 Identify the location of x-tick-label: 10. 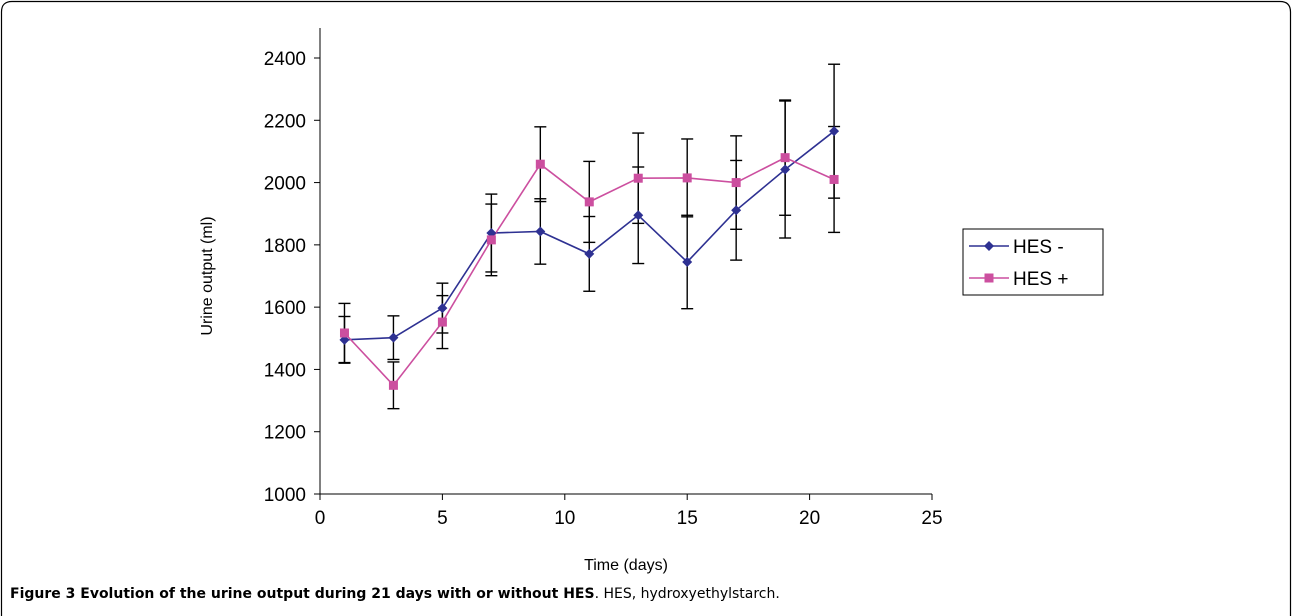
(564, 518).